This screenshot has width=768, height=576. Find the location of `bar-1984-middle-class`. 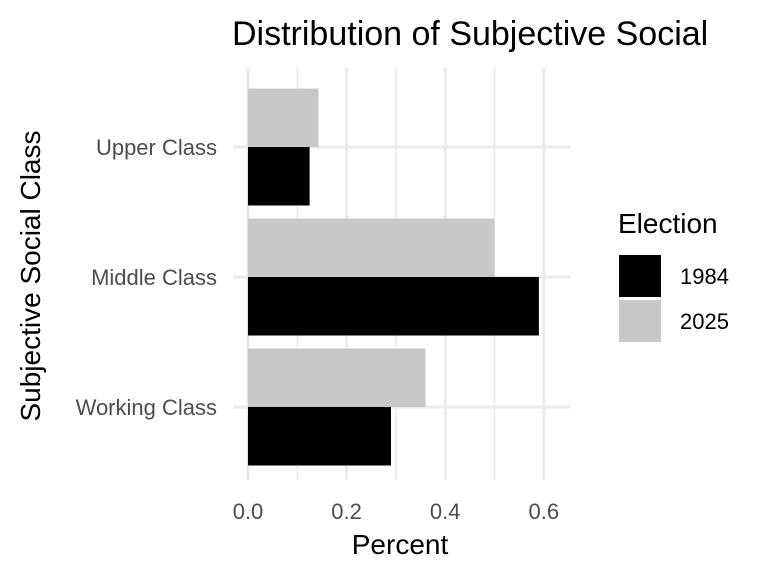

bar-1984-middle-class is located at coordinates (393, 306).